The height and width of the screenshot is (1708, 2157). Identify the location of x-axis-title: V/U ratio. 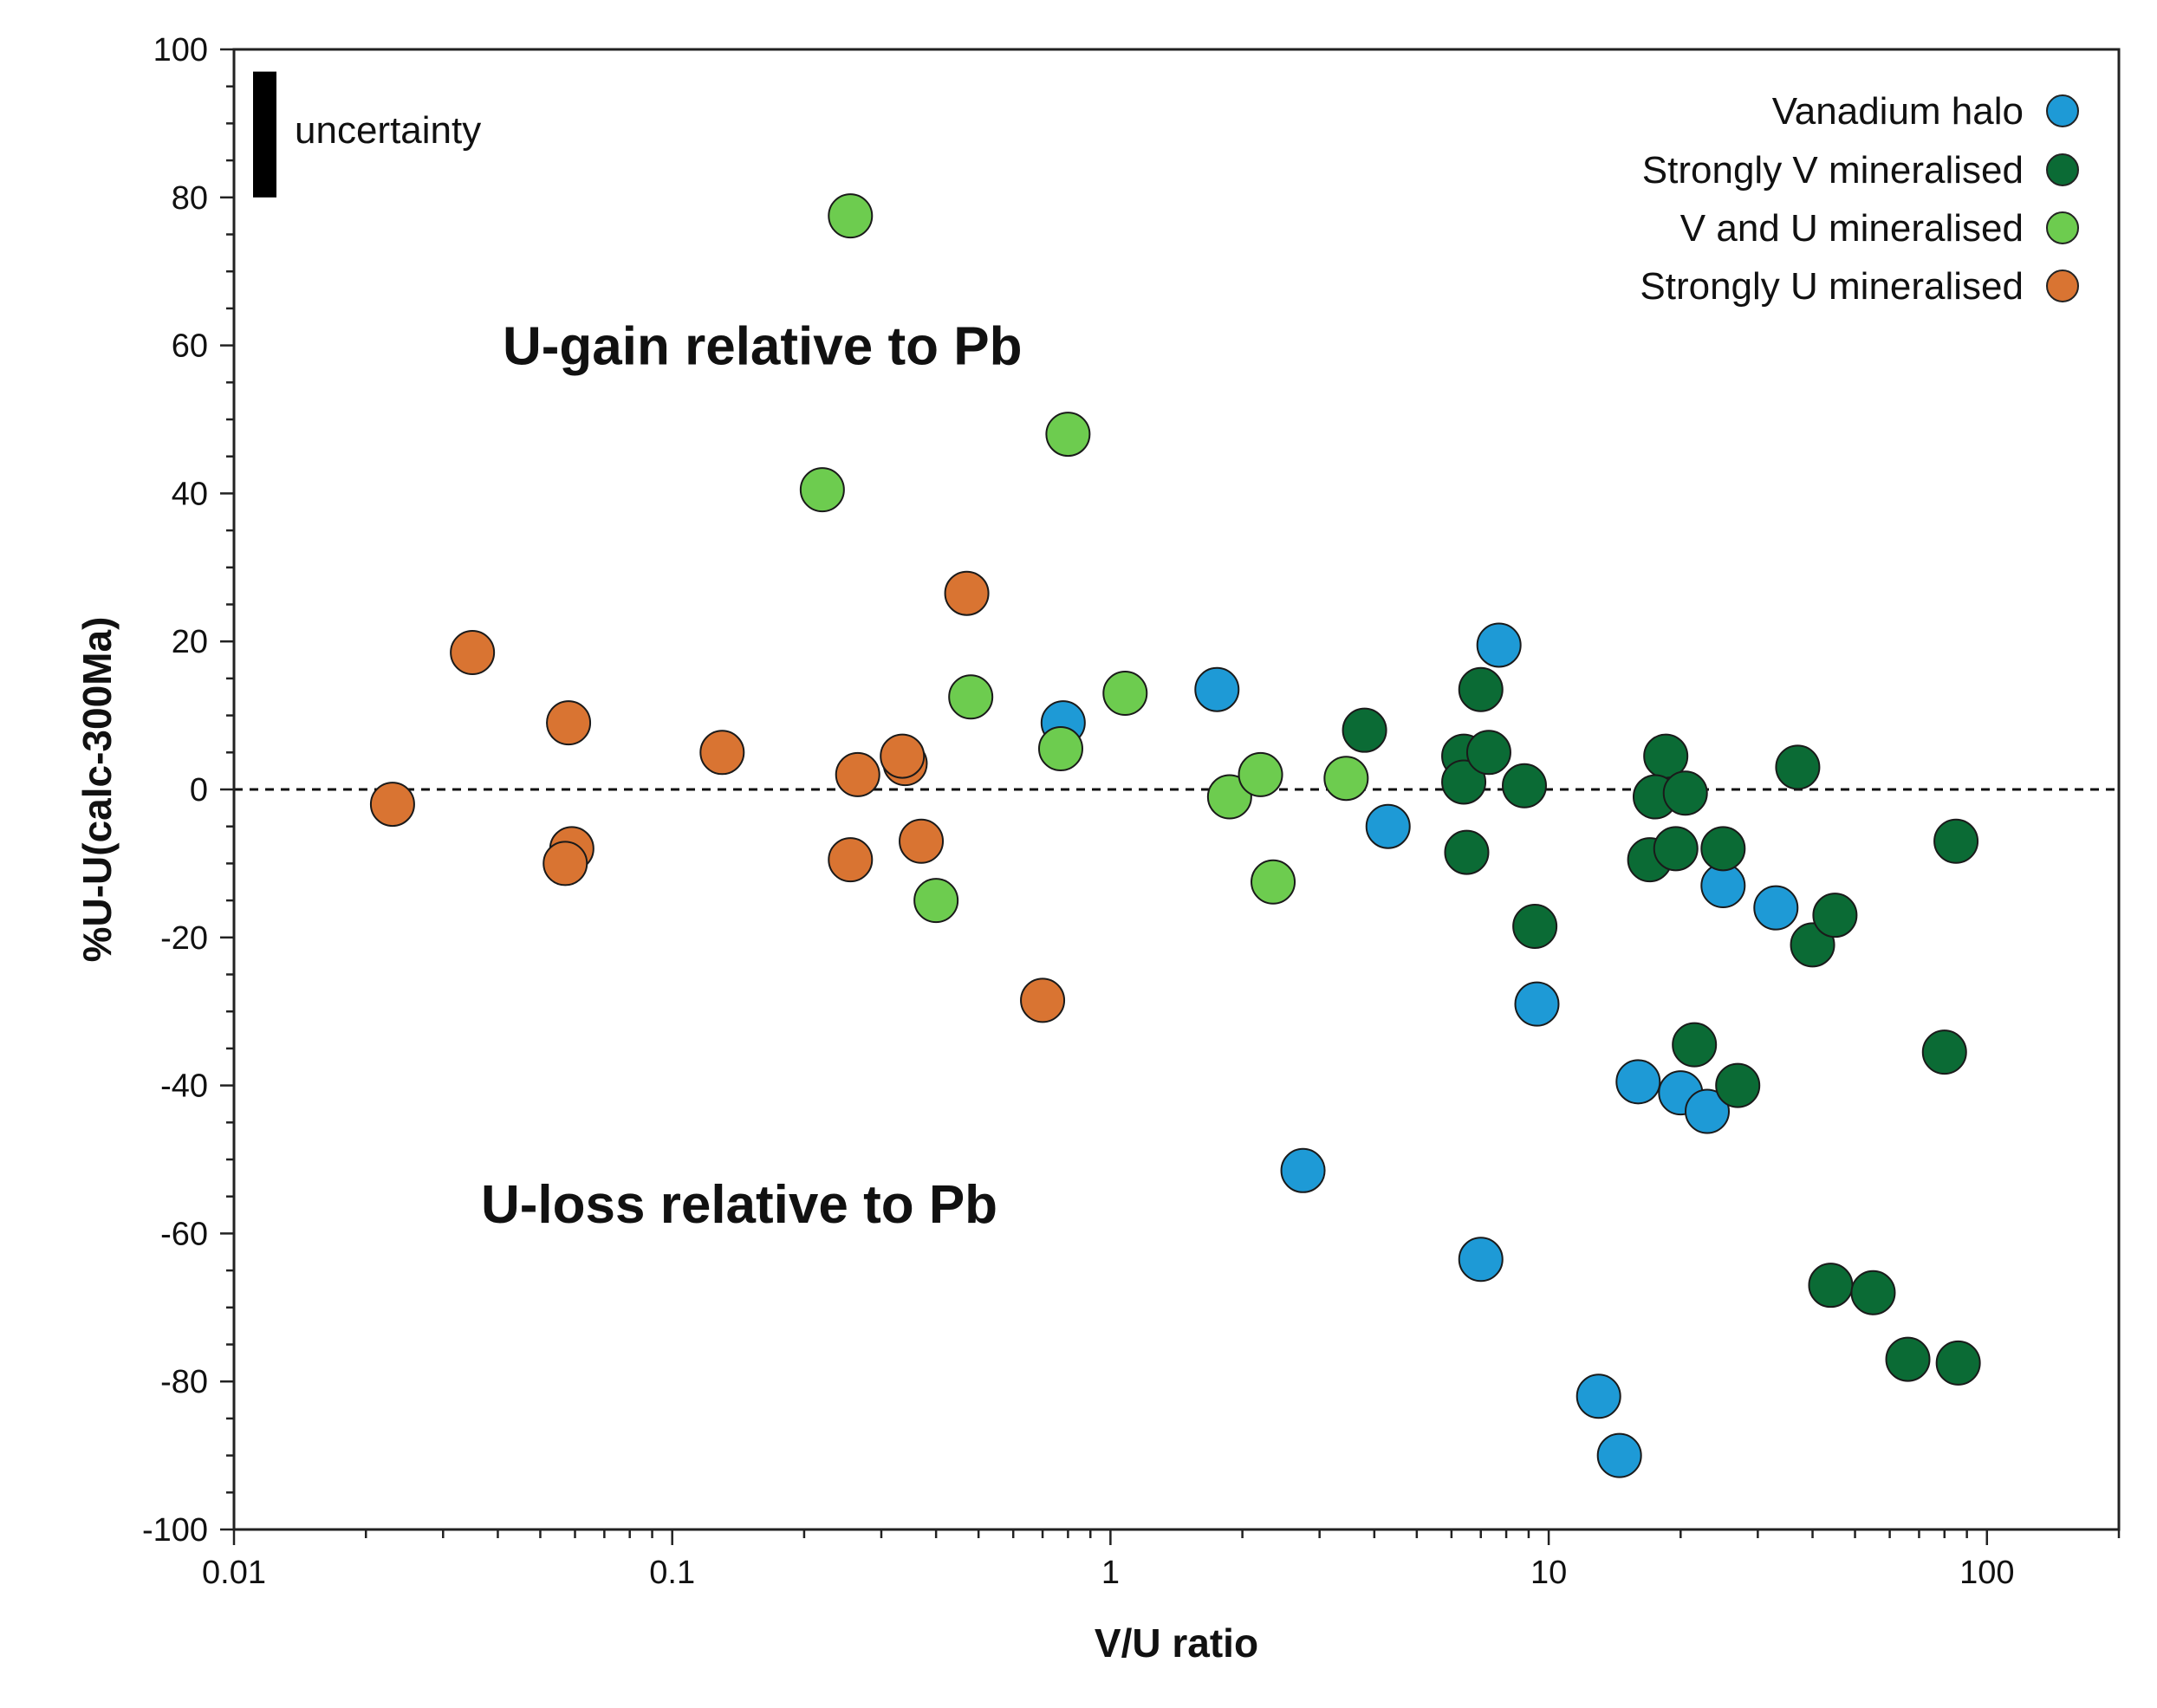
(1176, 1643).